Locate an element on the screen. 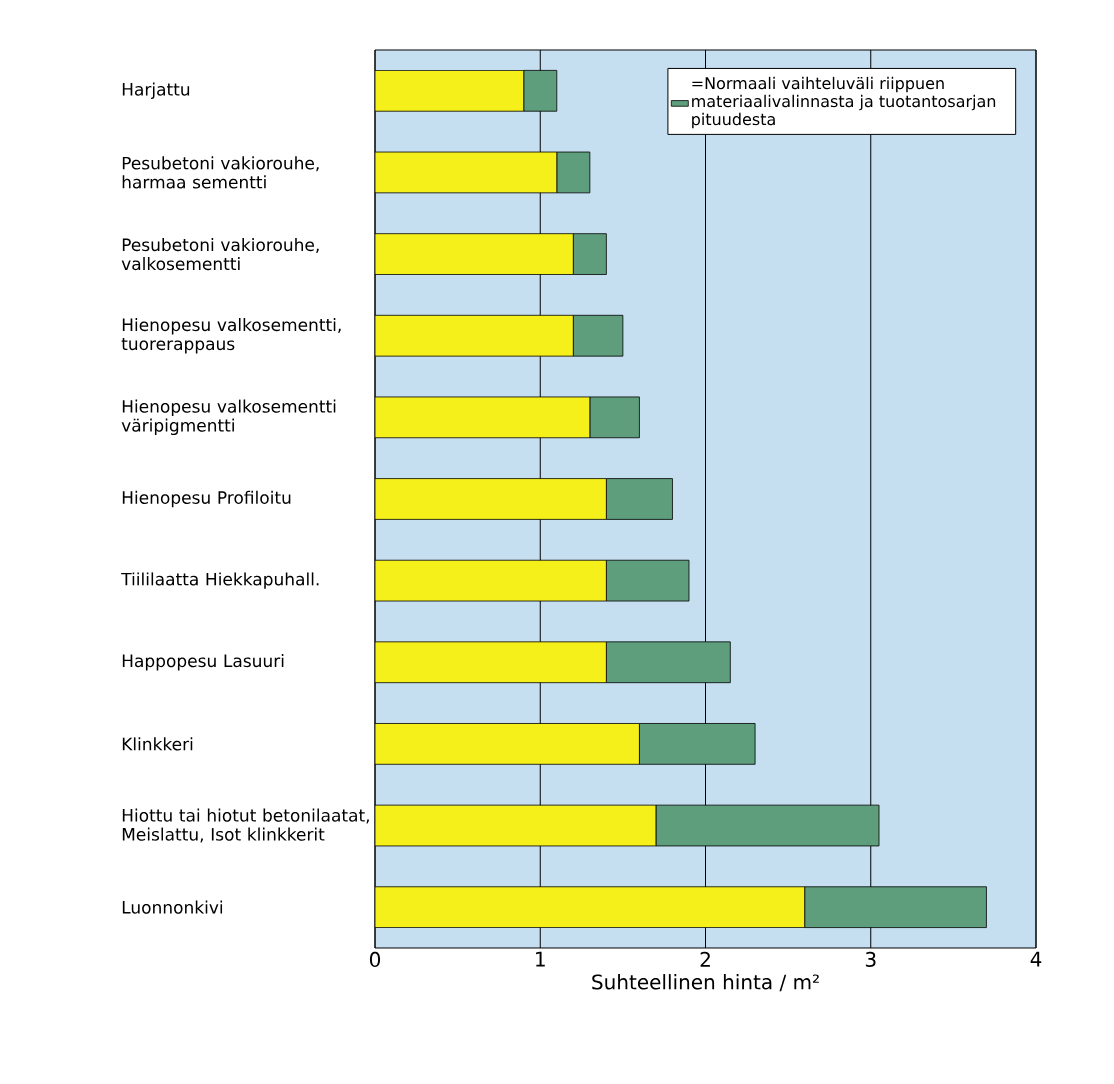  y-tick-label: Klinkkeri is located at coordinates (157, 744).